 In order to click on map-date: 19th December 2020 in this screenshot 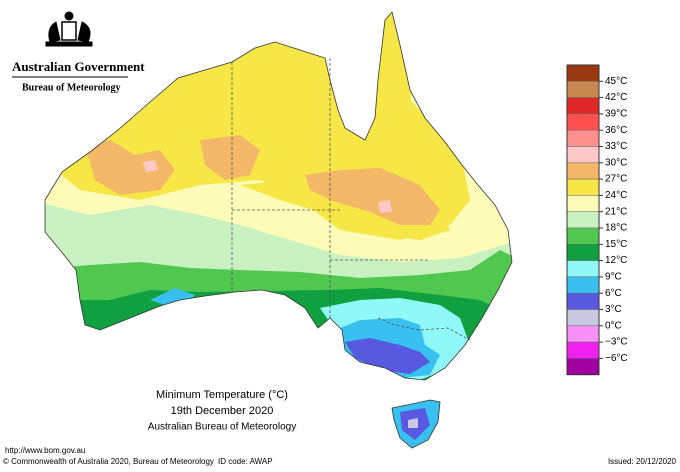, I will do `click(222, 411)`.